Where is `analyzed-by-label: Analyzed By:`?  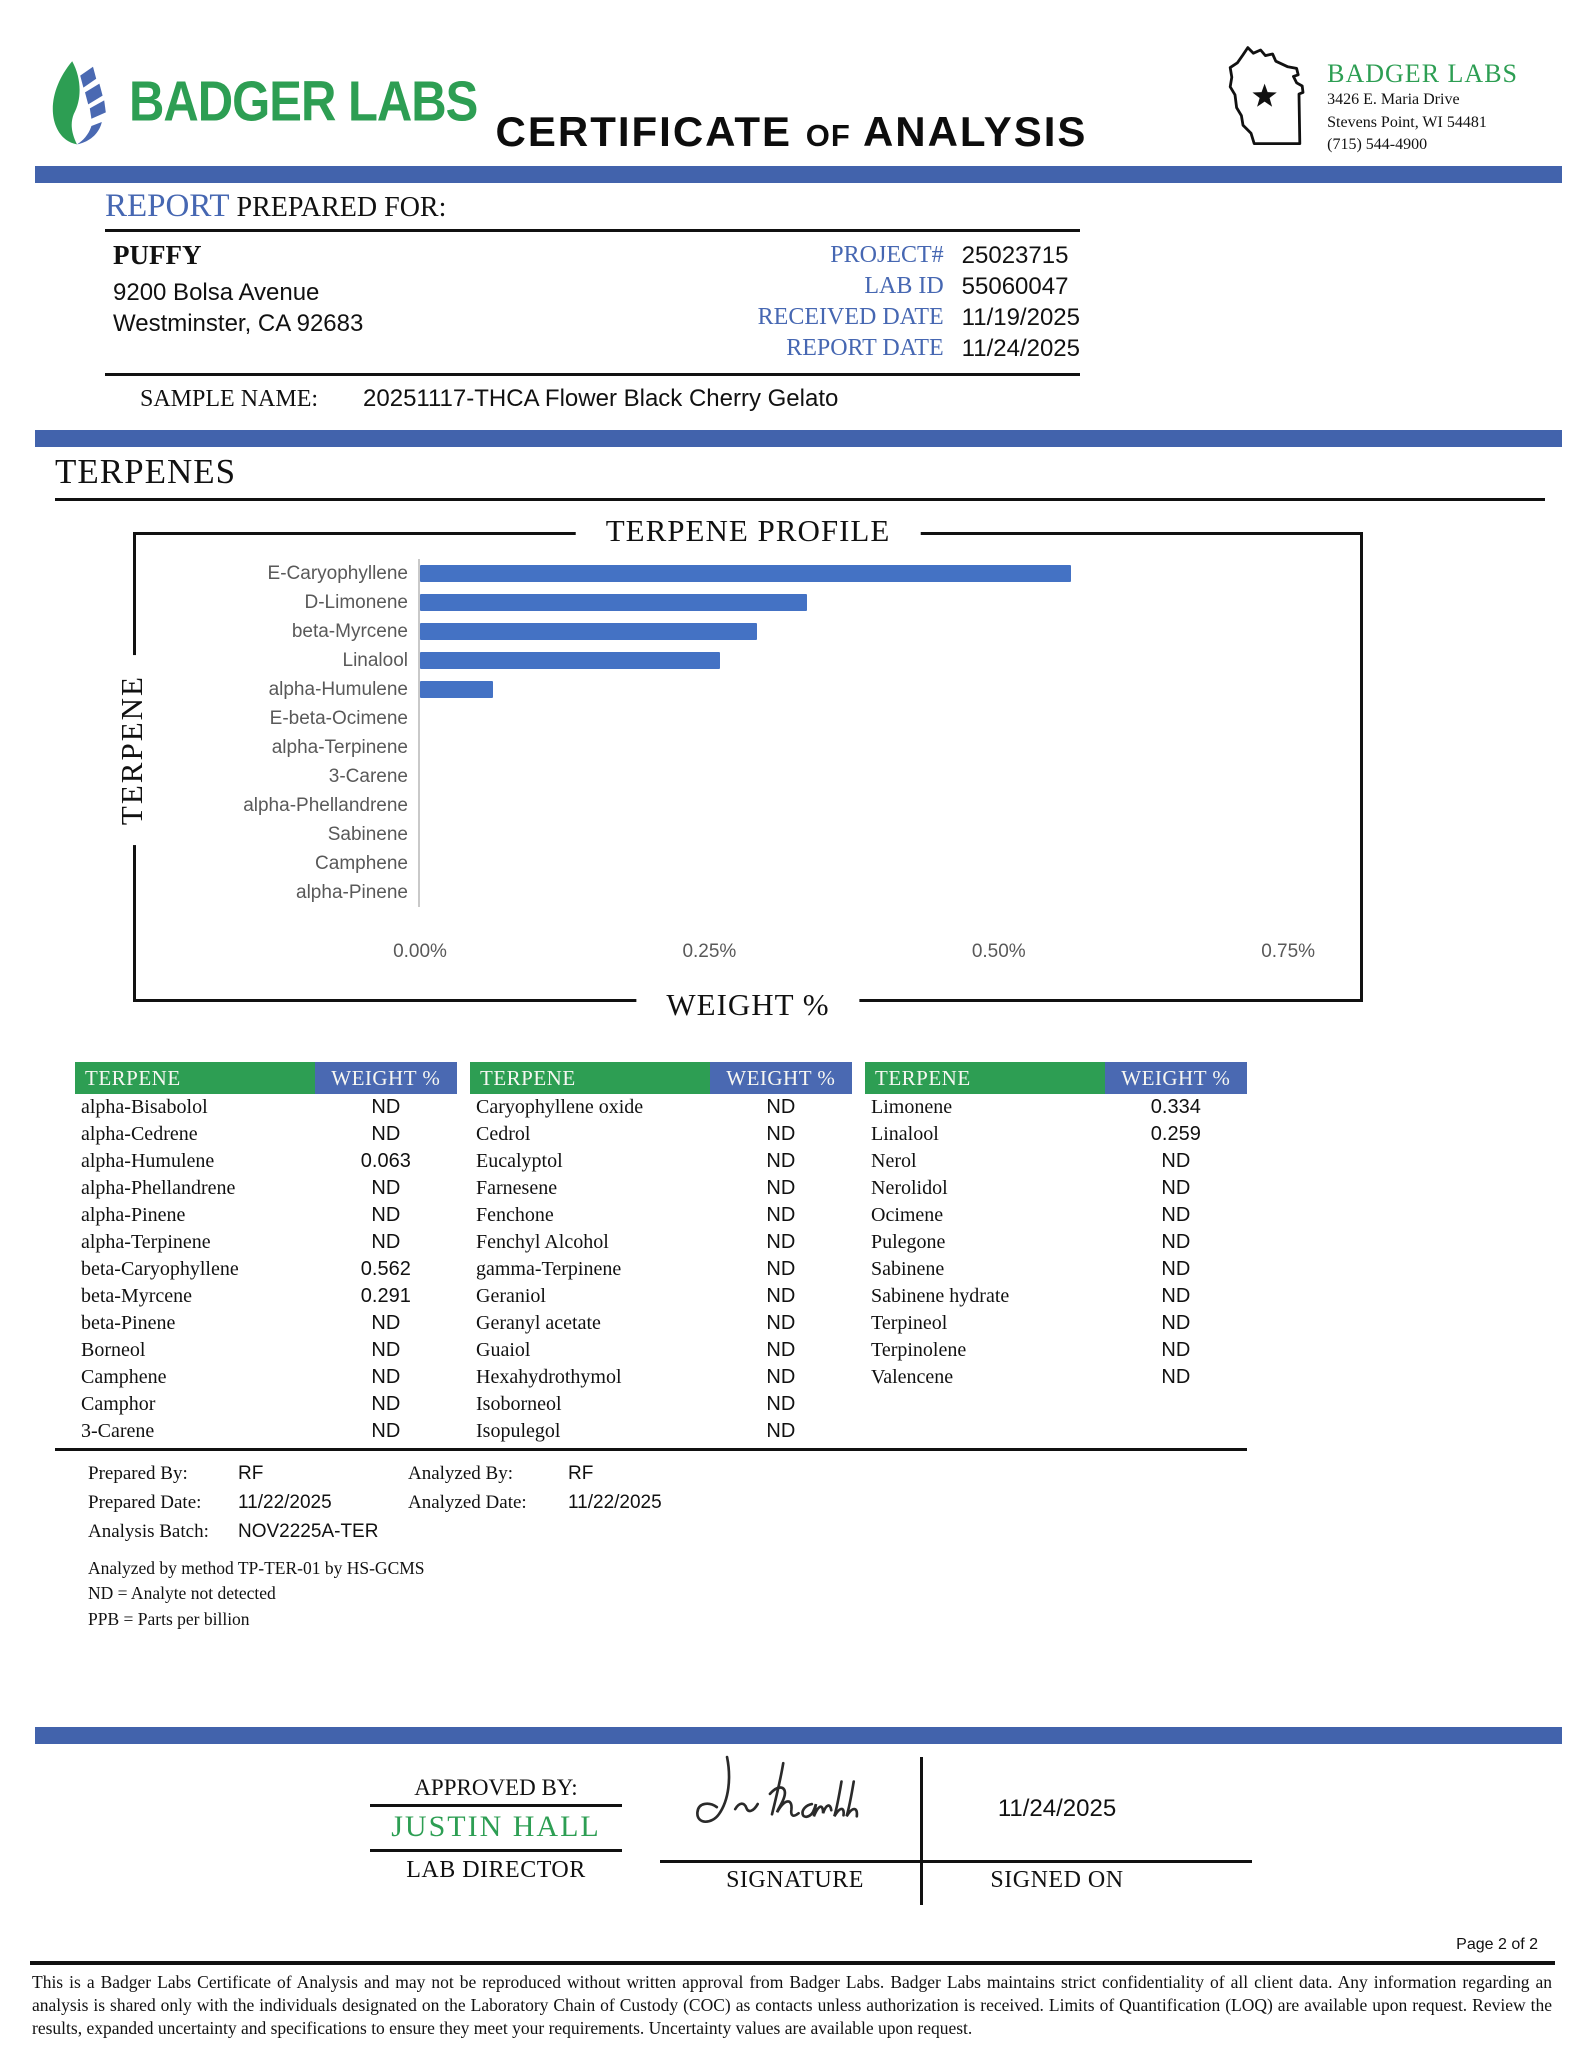
analyzed-by-label: Analyzed By: is located at coordinates (461, 1473).